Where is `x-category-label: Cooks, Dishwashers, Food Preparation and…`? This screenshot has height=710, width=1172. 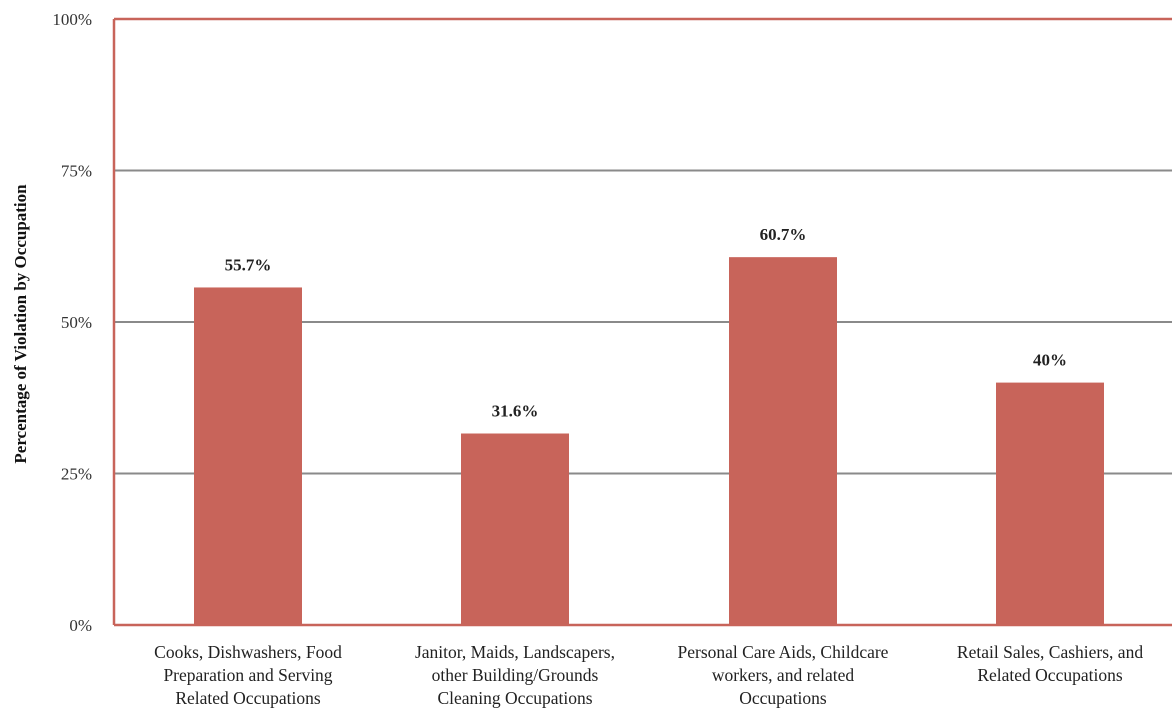
x-category-label: Cooks, Dishwashers, Food Preparation and… is located at coordinates (248, 675).